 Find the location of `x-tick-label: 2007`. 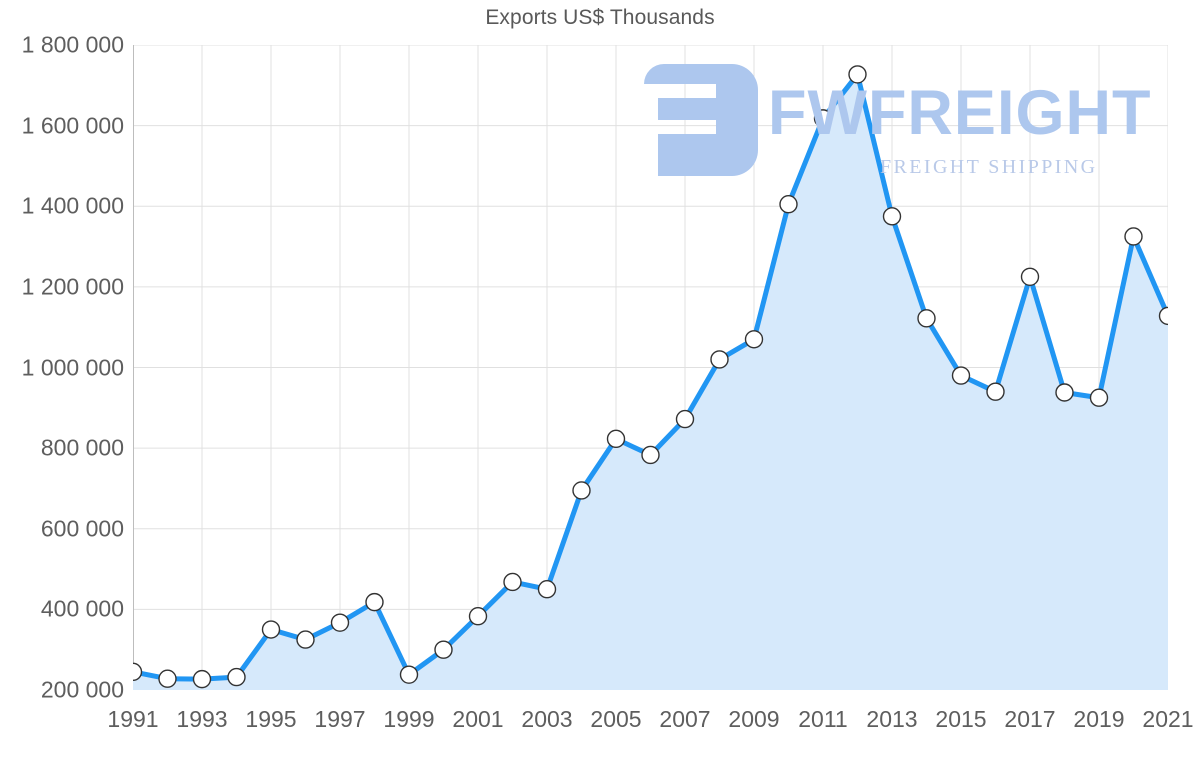

x-tick-label: 2007 is located at coordinates (685, 719).